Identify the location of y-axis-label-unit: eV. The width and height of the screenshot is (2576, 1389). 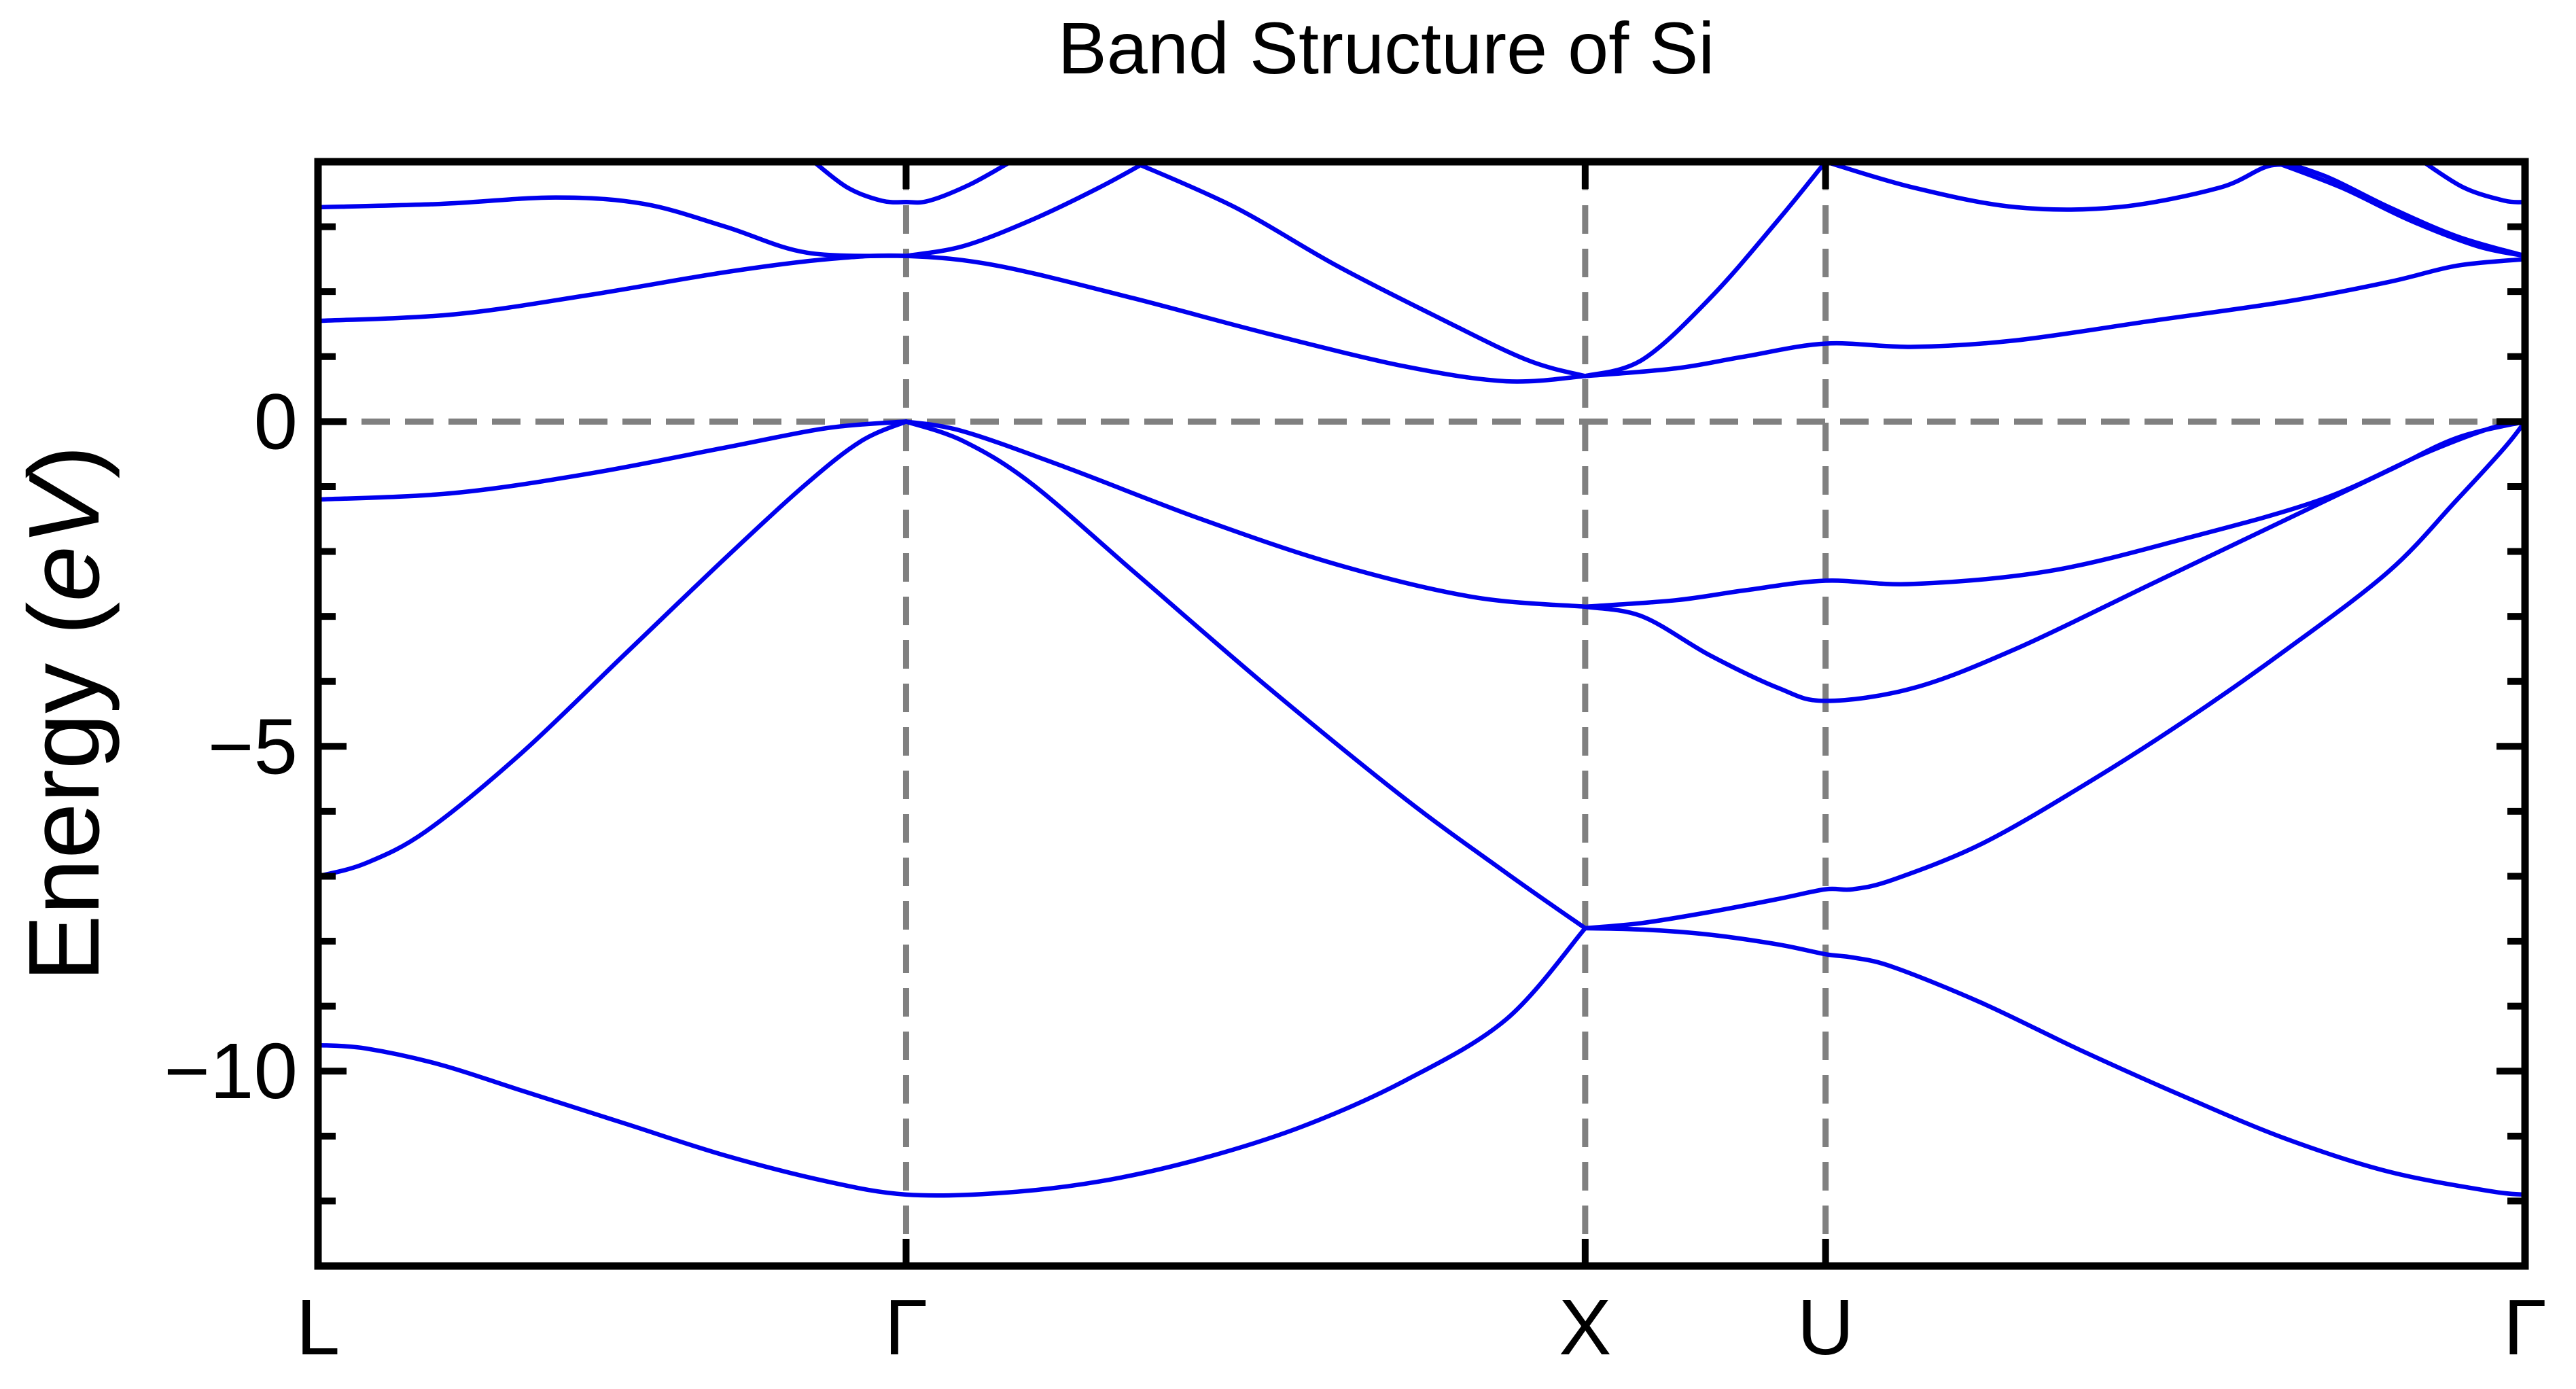
(64, 535).